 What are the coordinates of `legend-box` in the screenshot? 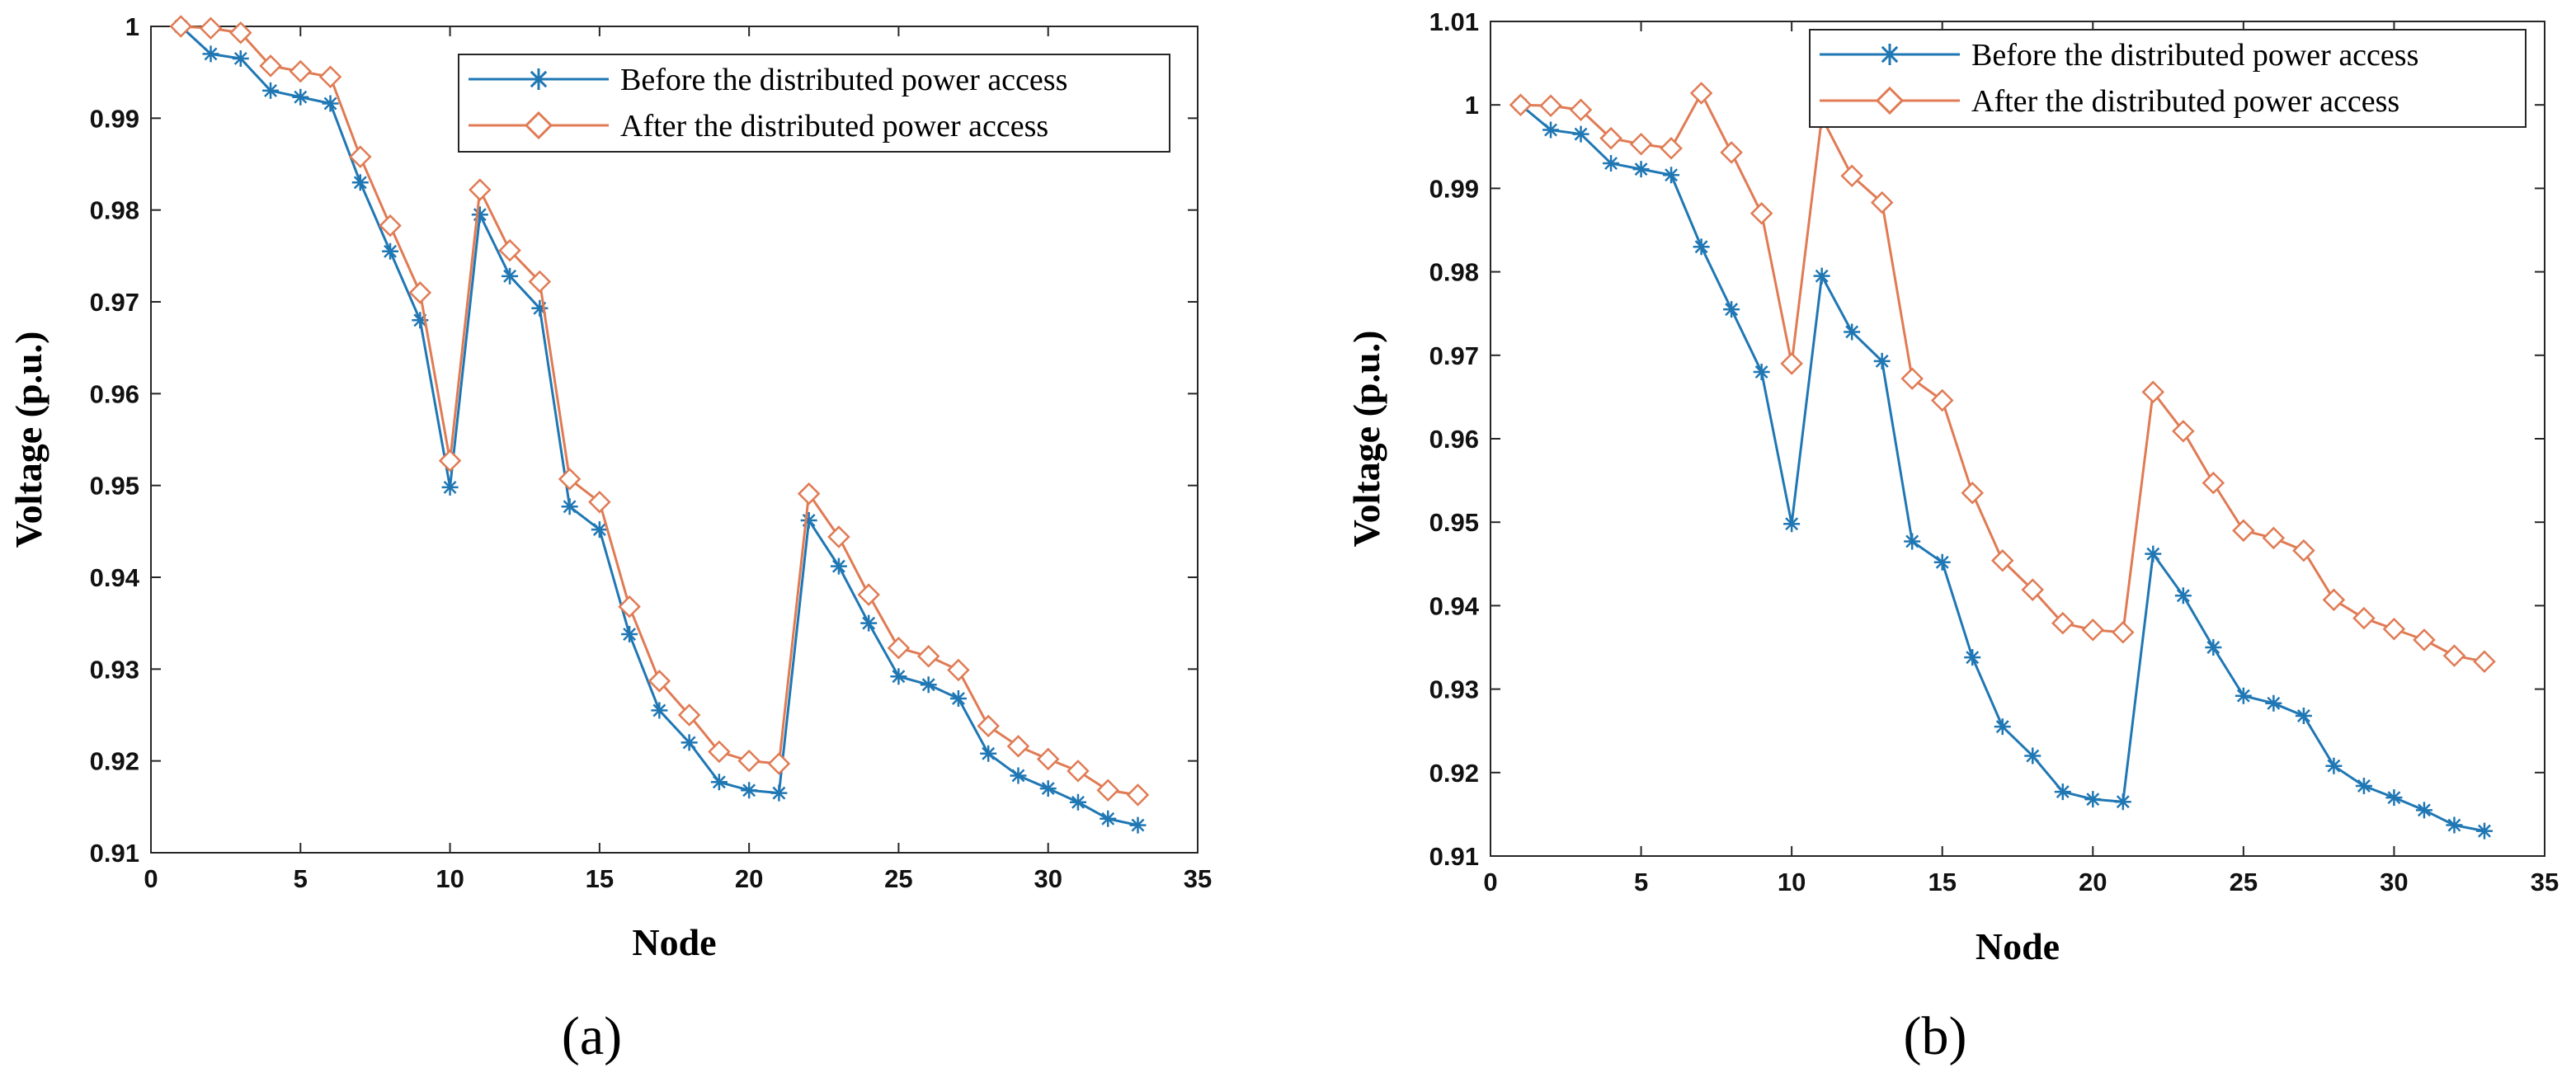 It's located at (814, 103).